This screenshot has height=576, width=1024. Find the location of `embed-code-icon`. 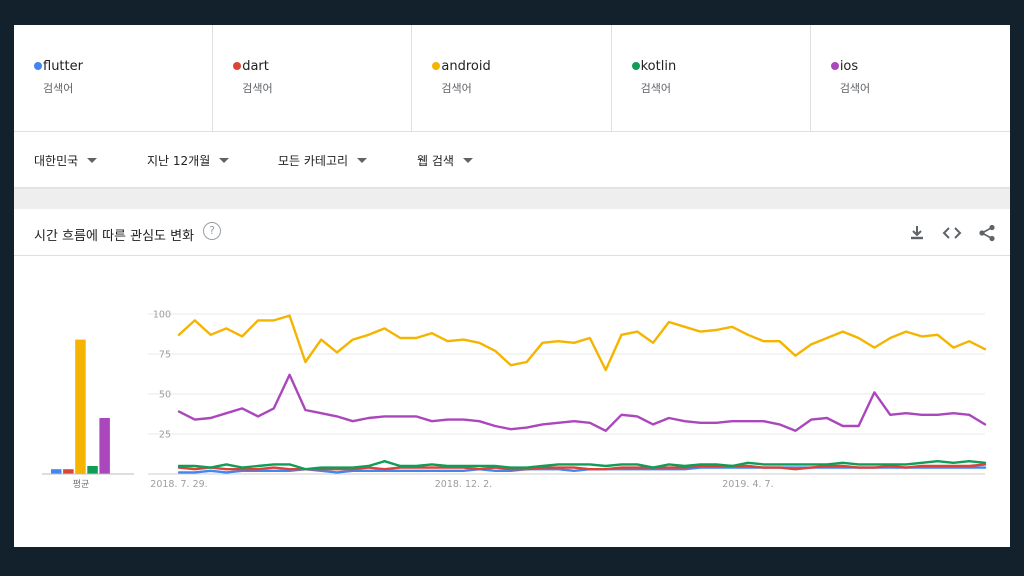

embed-code-icon is located at coordinates (952, 233).